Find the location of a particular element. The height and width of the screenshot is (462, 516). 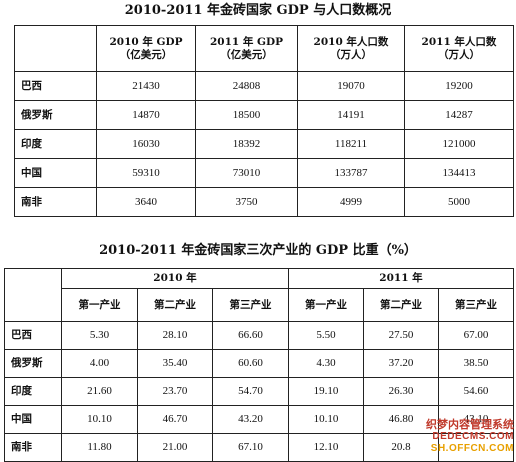

table-cell: 27.50 is located at coordinates (401, 335).